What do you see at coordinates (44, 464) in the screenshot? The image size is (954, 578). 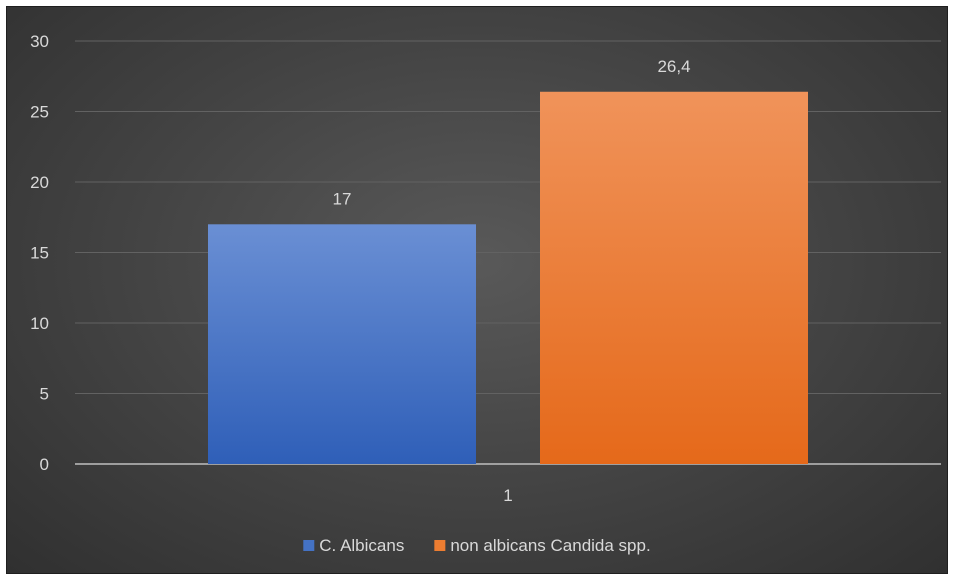 I see `y-tick-label: 0` at bounding box center [44, 464].